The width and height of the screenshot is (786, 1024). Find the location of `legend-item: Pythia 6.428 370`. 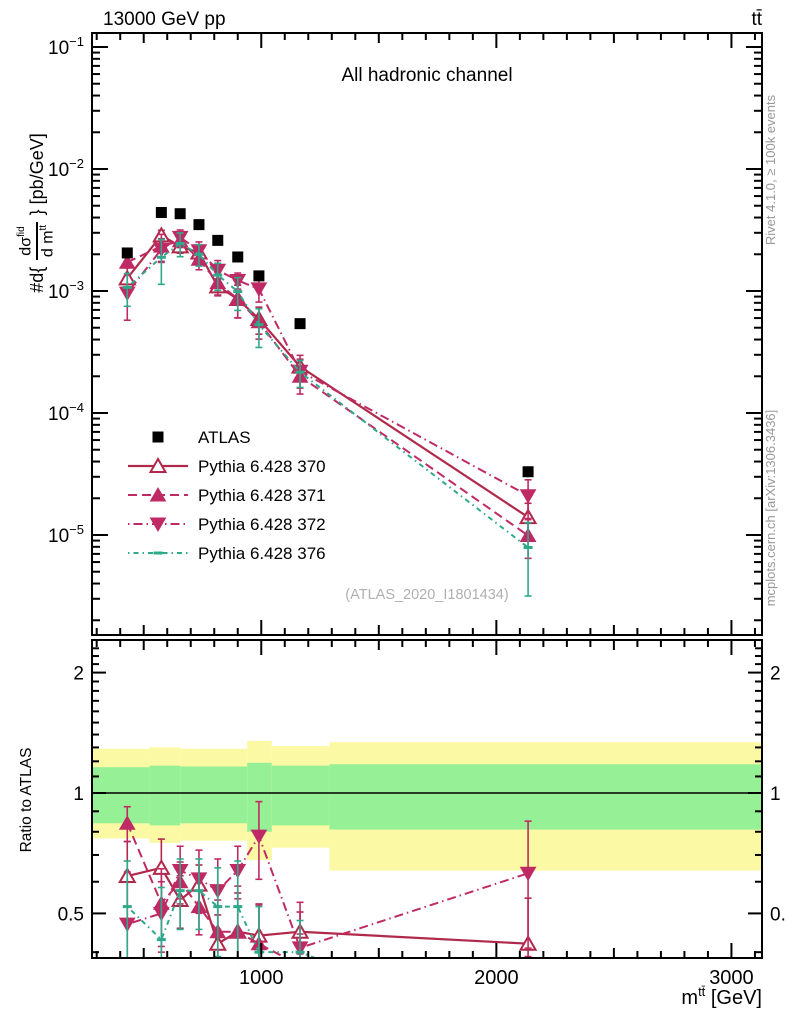

legend-item: Pythia 6.428 370 is located at coordinates (227, 466).